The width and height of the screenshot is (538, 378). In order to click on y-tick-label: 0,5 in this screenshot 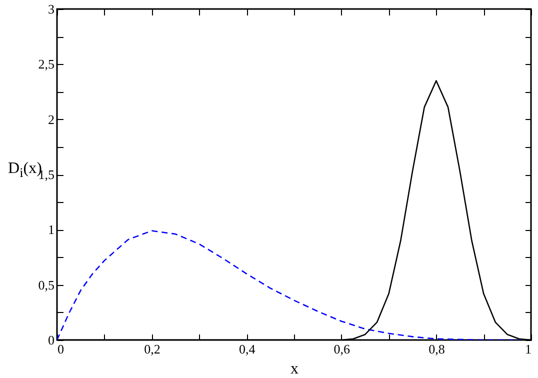, I will do `click(46, 284)`.